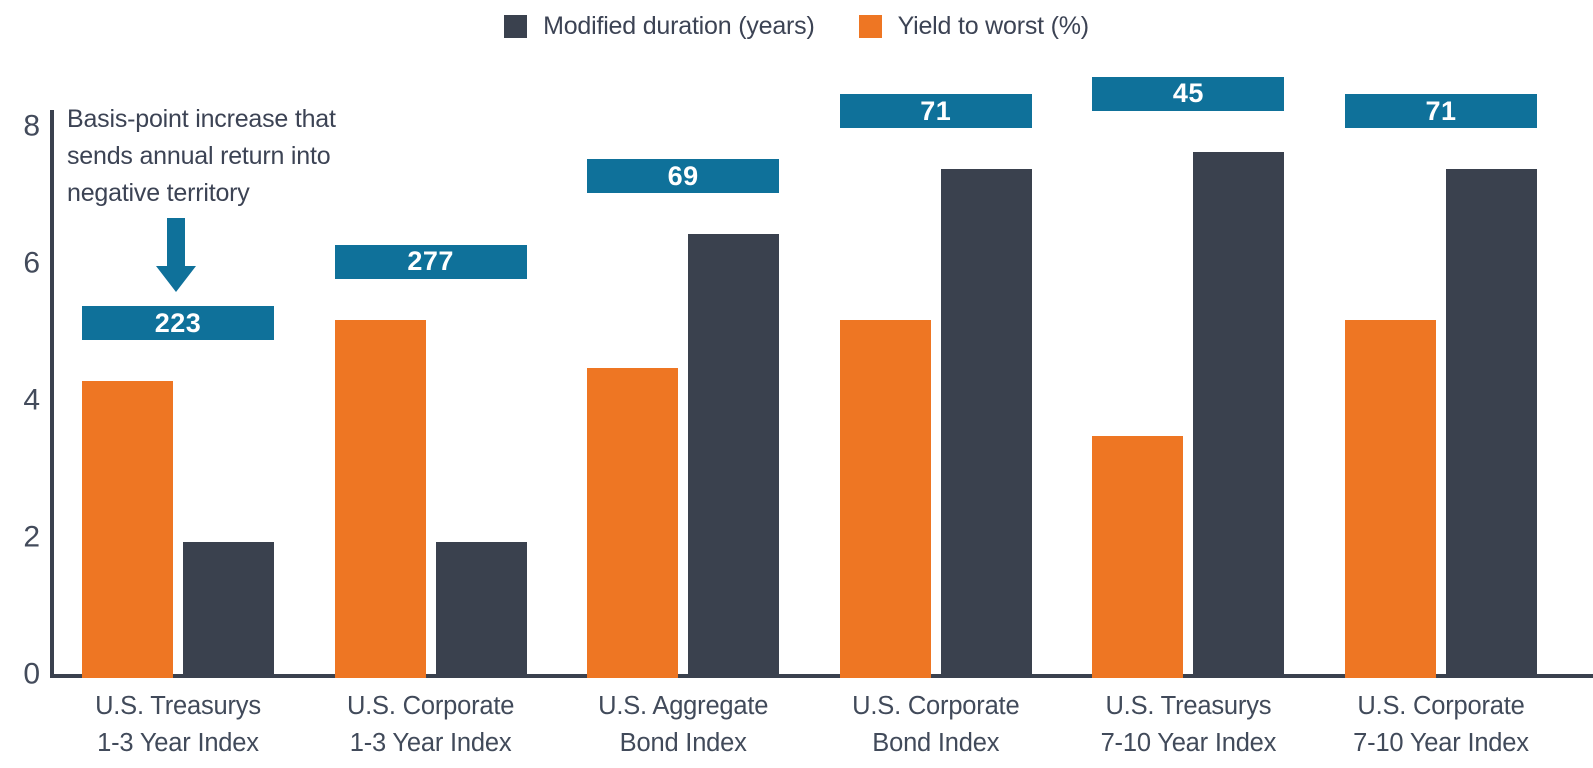 This screenshot has width=1593, height=768. Describe the element at coordinates (679, 26) in the screenshot. I see `legend-label-modified-duration: Modified duration (years)` at that location.